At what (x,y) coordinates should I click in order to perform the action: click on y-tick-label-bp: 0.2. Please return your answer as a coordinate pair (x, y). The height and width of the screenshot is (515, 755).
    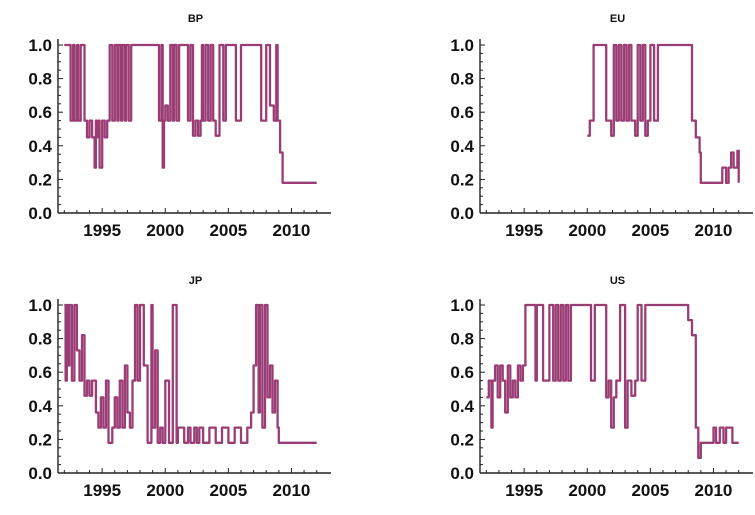
    Looking at the image, I should click on (40, 179).